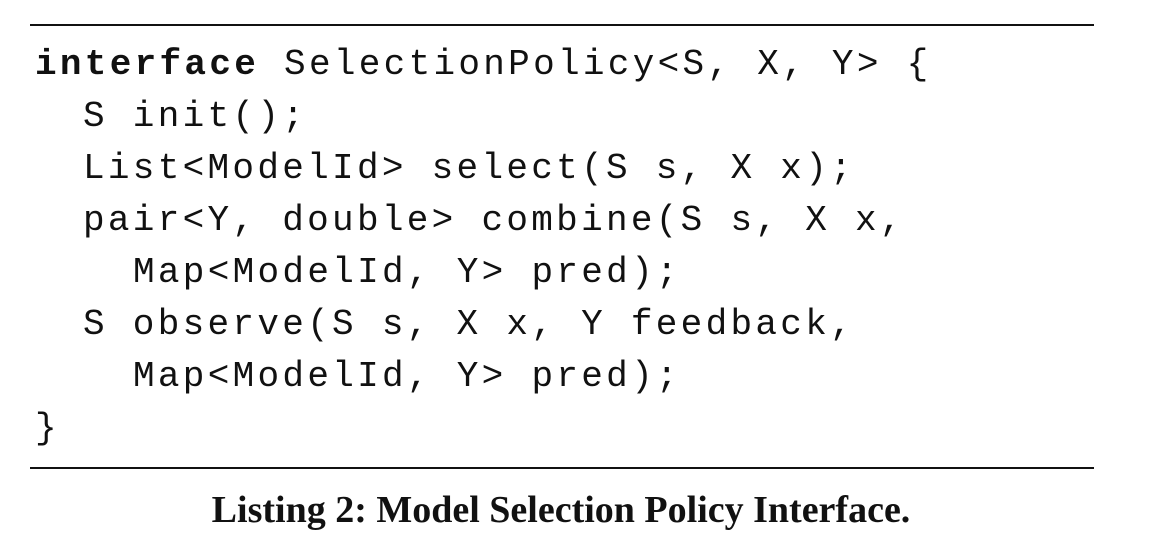  I want to click on code-line: S init();, so click(195, 116).